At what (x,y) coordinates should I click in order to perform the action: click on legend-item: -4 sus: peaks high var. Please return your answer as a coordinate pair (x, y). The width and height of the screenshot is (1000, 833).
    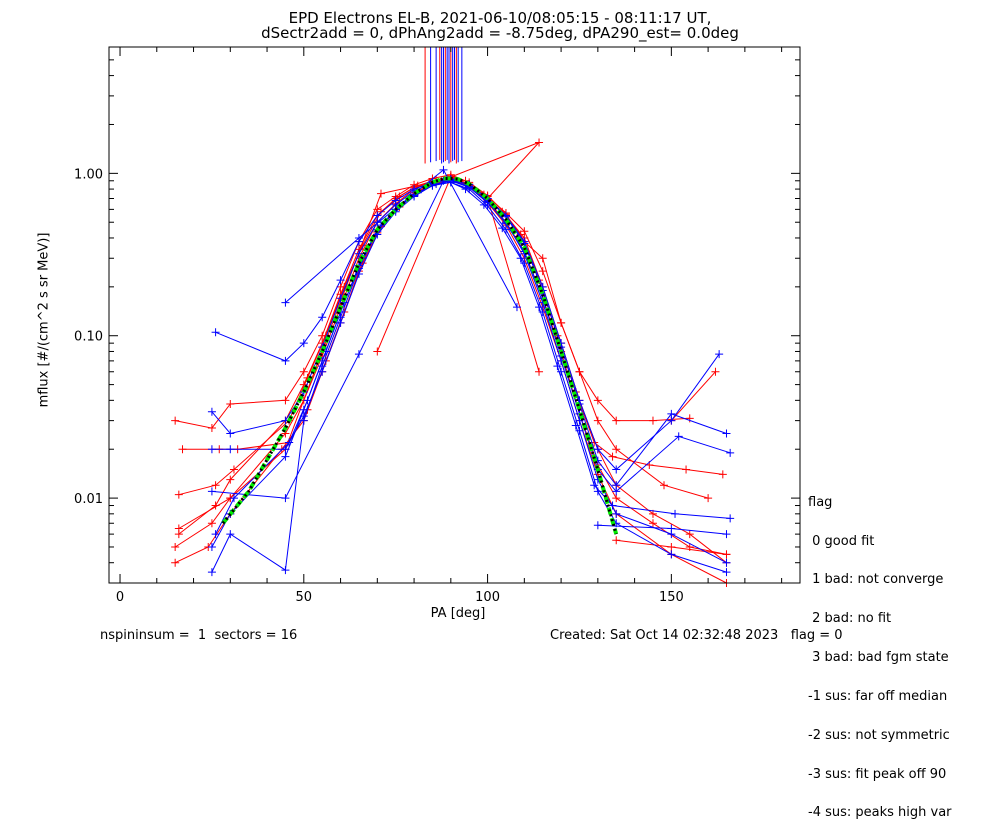
    Looking at the image, I should click on (880, 813).